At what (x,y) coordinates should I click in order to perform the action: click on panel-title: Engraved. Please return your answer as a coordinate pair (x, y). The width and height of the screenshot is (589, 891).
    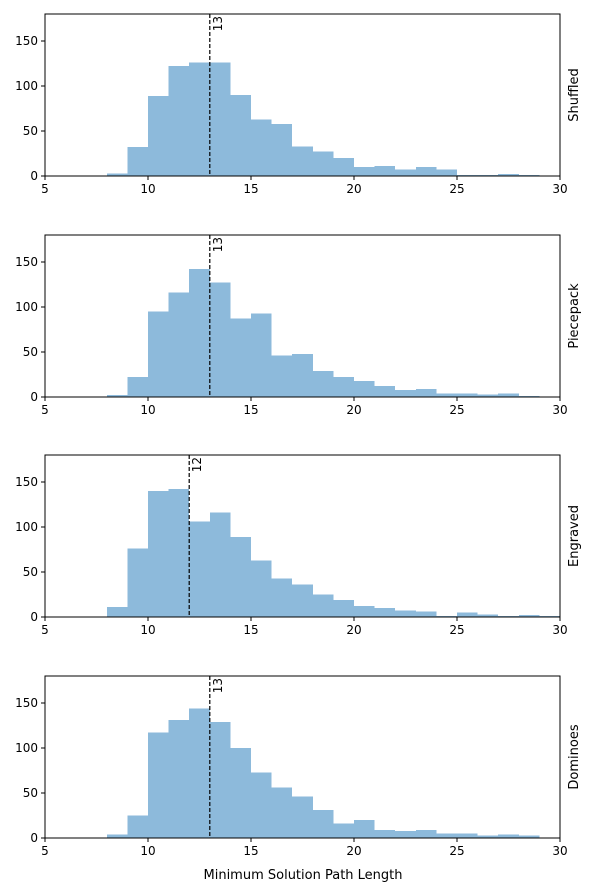
    Looking at the image, I should click on (574, 536).